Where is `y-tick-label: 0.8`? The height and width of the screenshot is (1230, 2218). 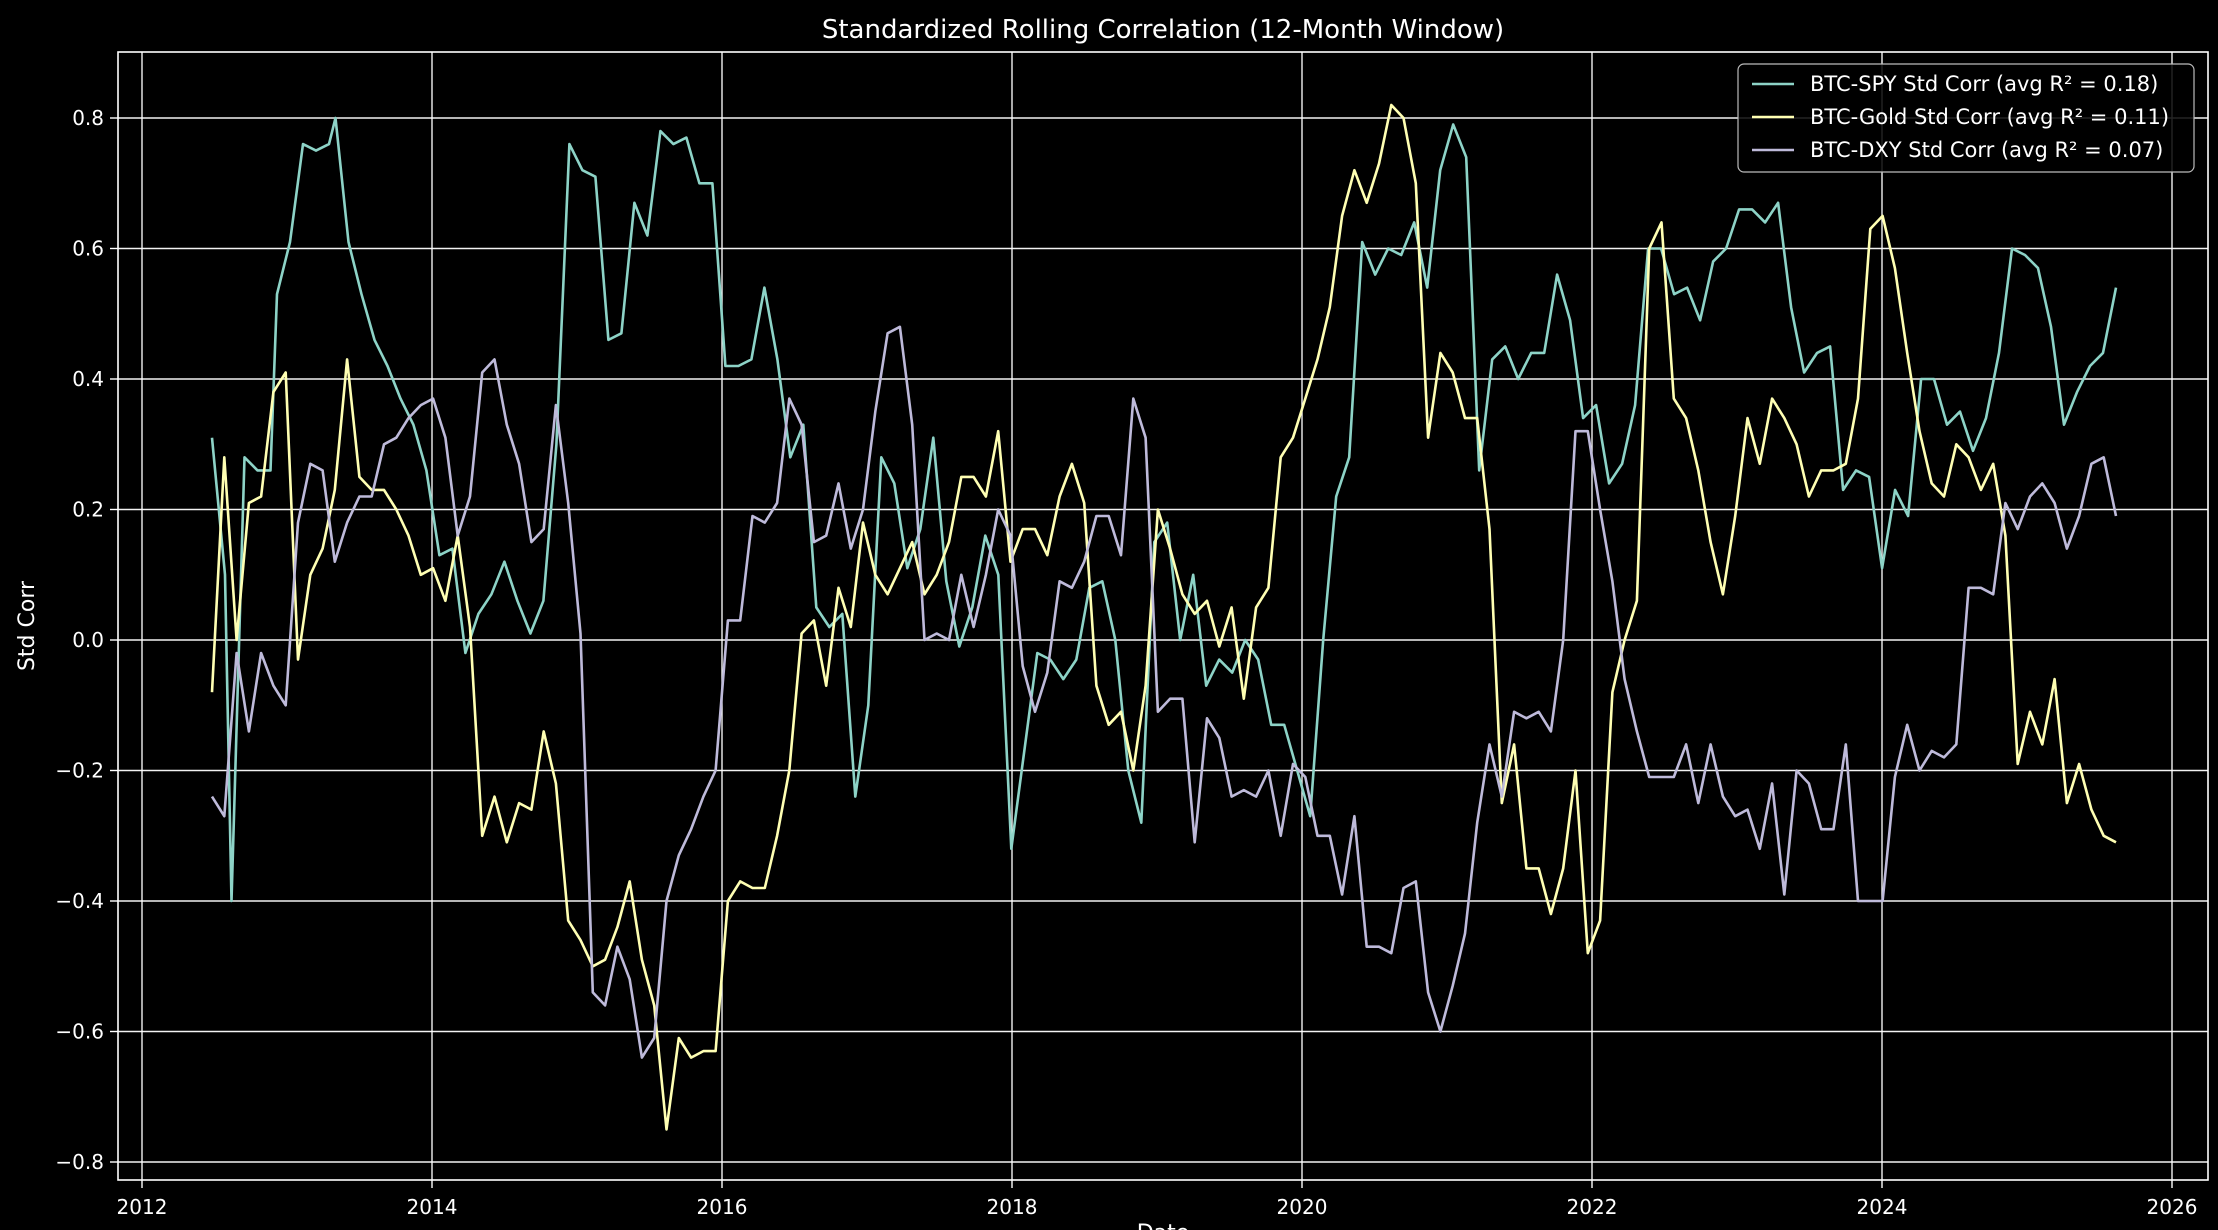 y-tick-label: 0.8 is located at coordinates (88, 118).